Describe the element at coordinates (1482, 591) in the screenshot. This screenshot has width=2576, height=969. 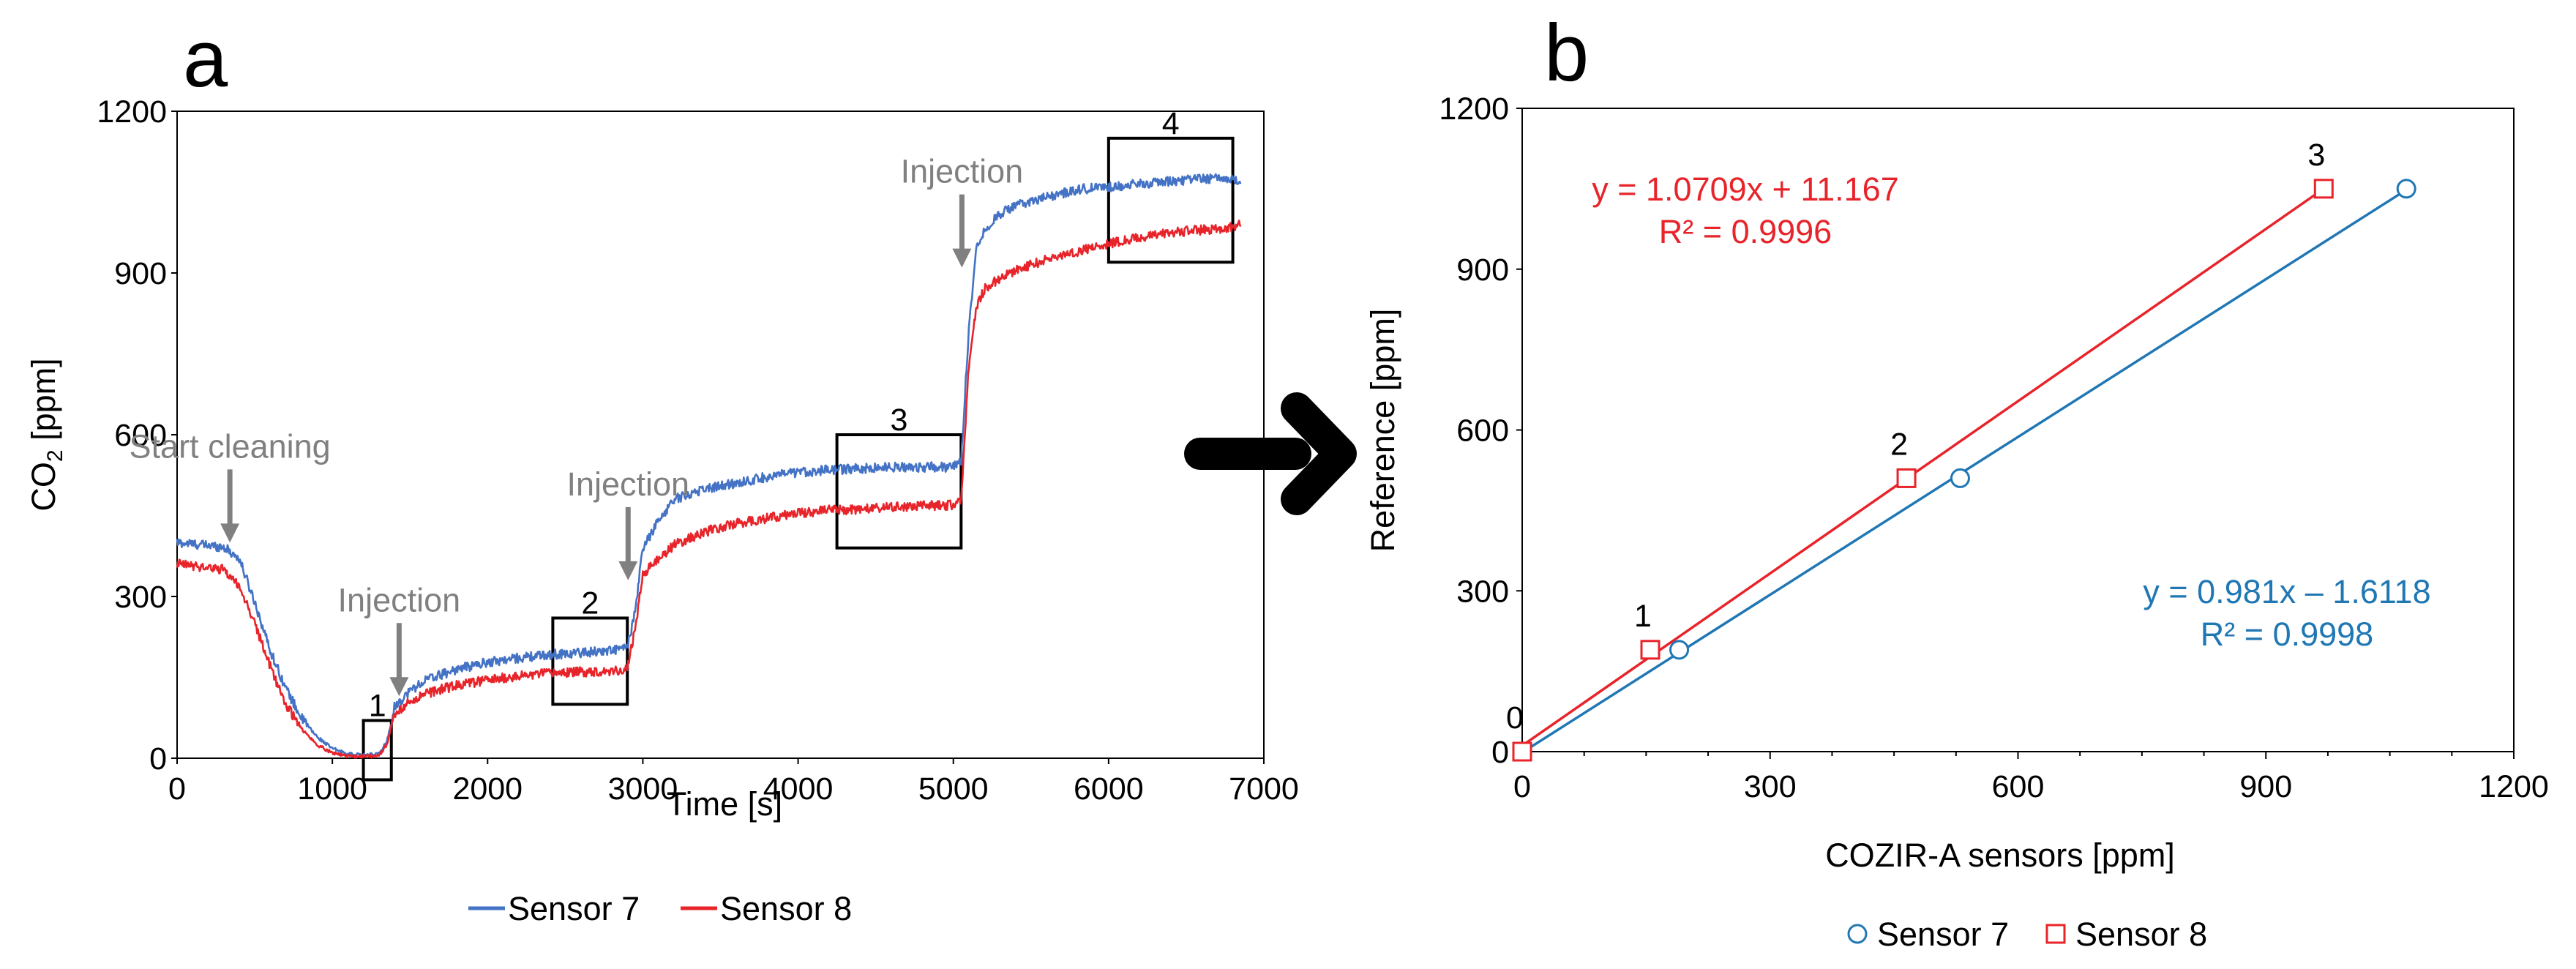
I see `y-tick-label-b: 300` at that location.